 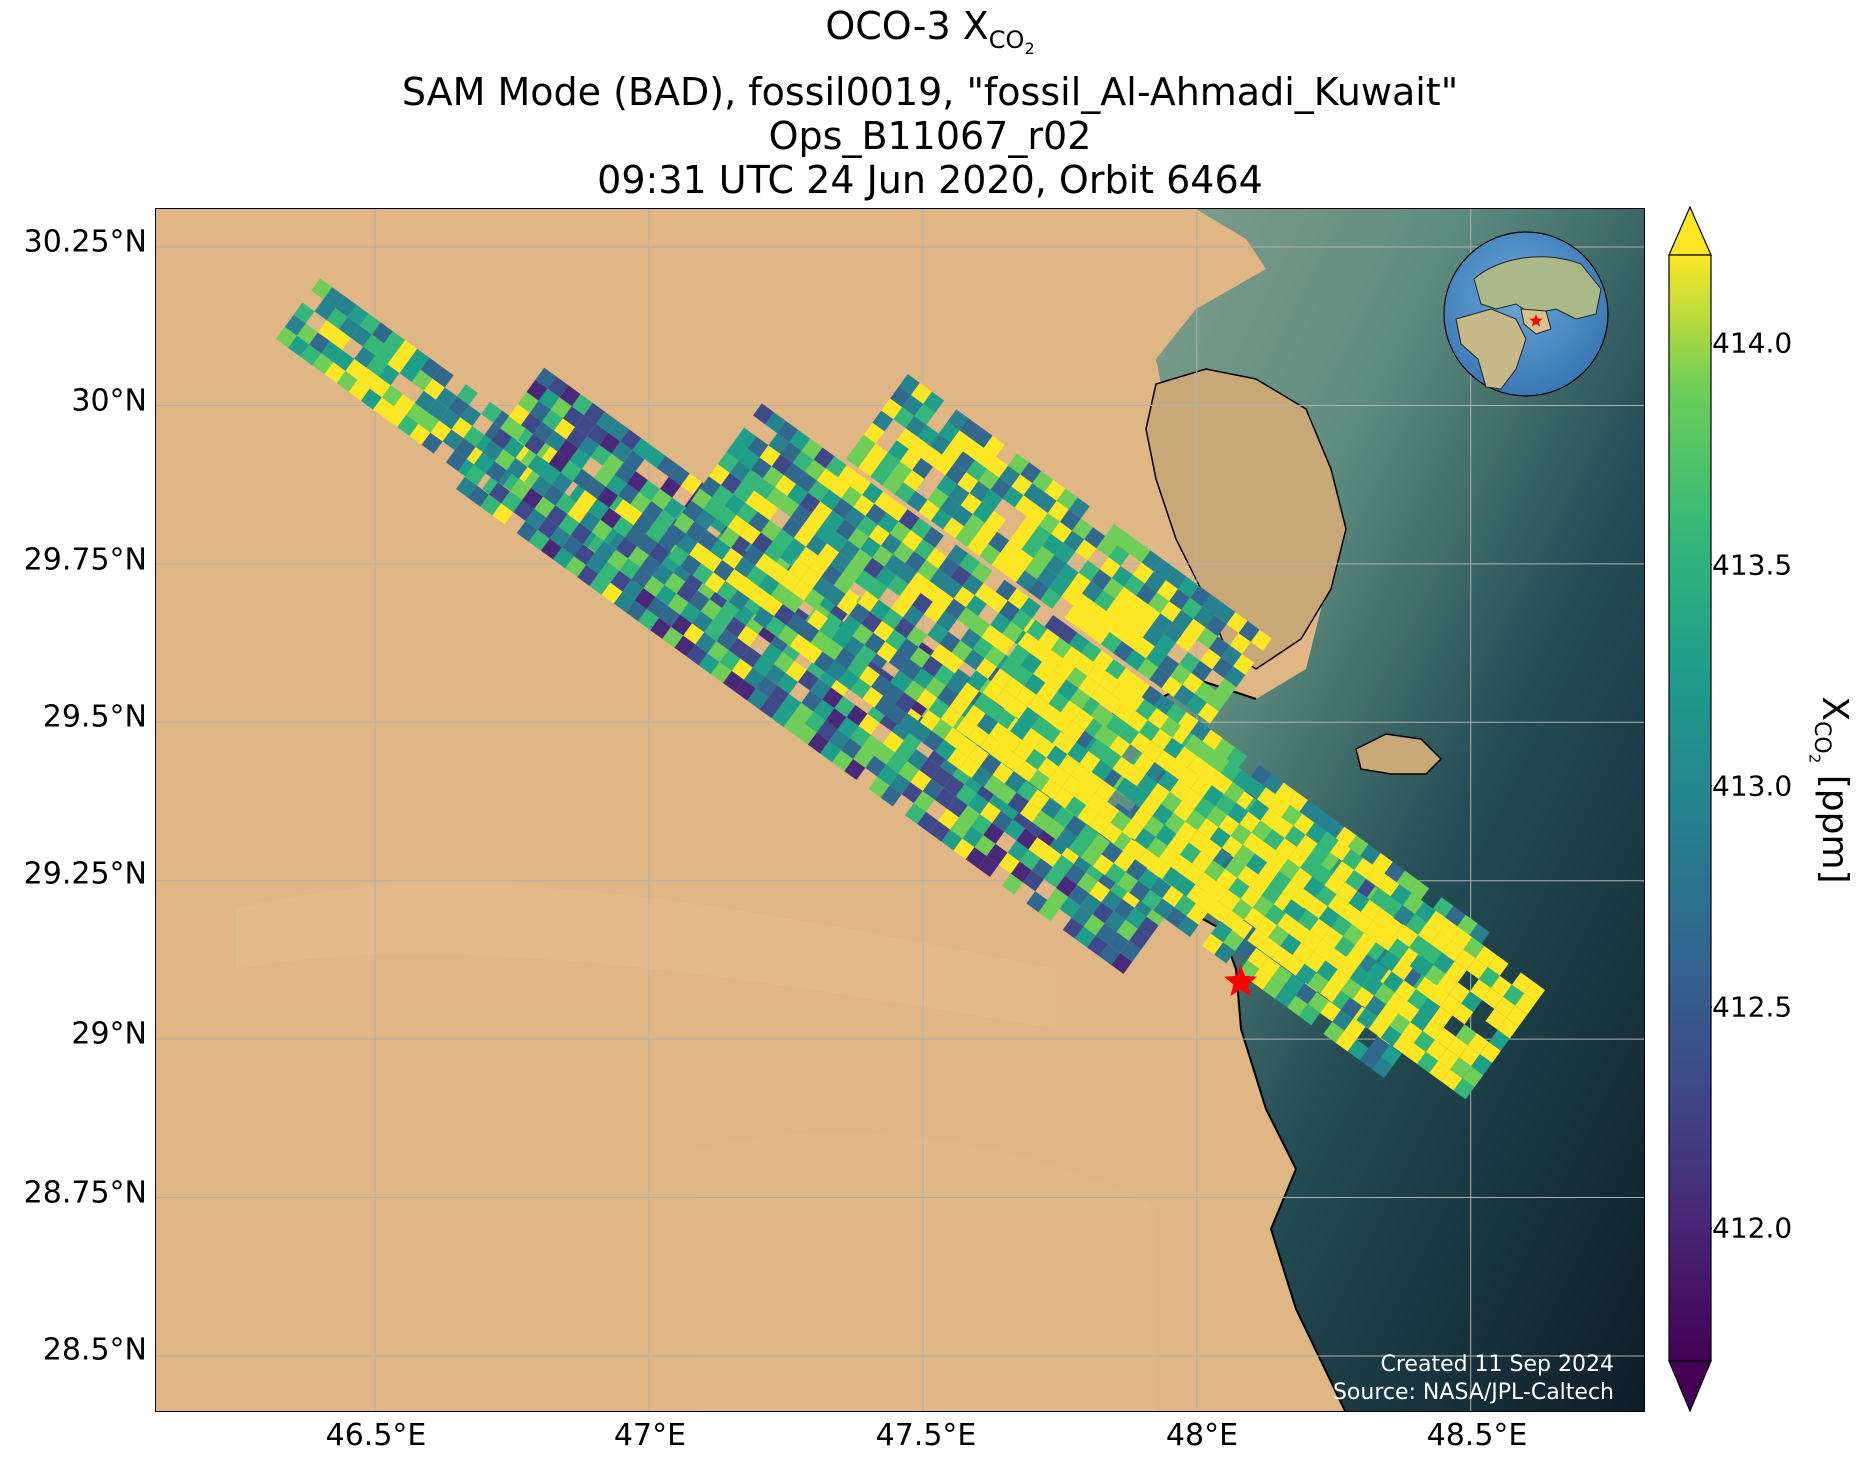 What do you see at coordinates (646, 956) in the screenshot?
I see `sand-band` at bounding box center [646, 956].